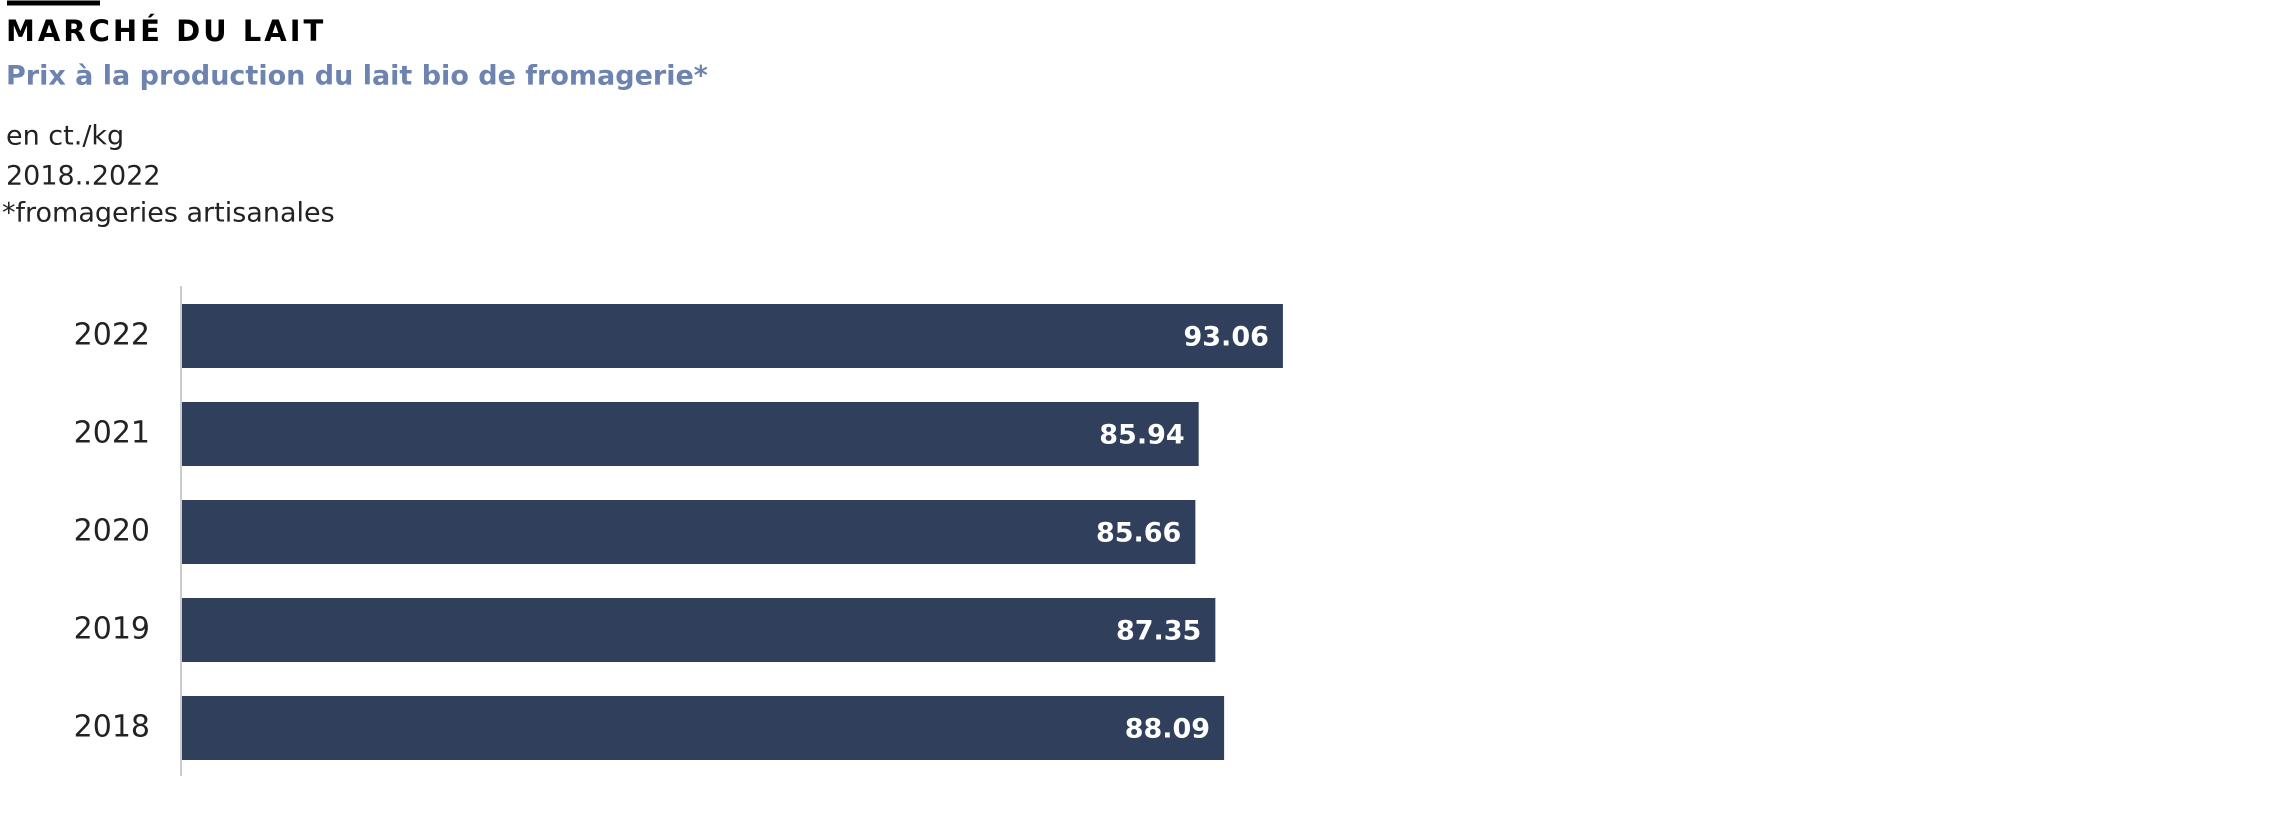  What do you see at coordinates (65, 136) in the screenshot?
I see `unit-label: en ct./kg` at bounding box center [65, 136].